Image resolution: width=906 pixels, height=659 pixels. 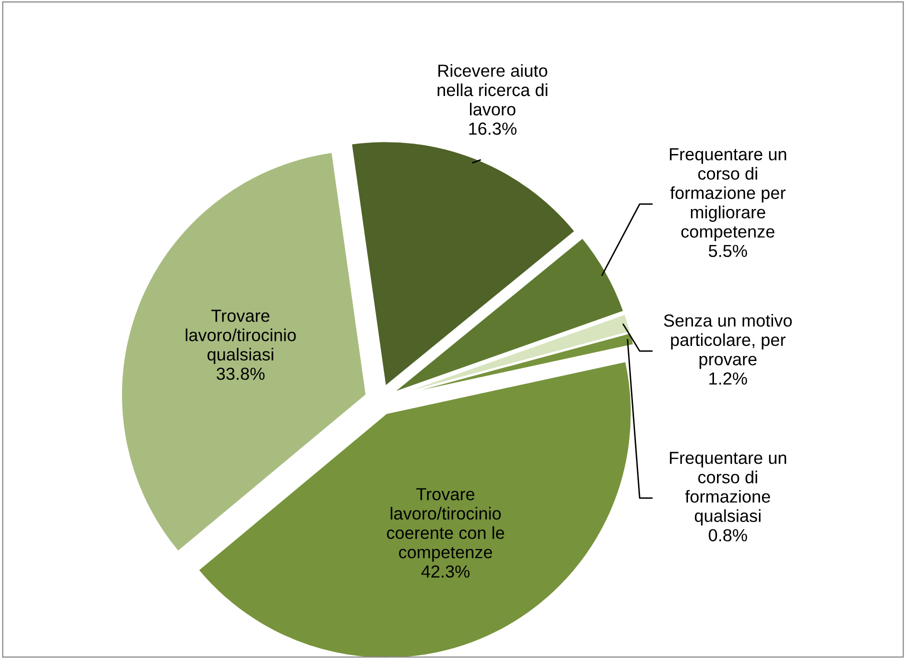 What do you see at coordinates (728, 341) in the screenshot?
I see `slice-label: Senza un motivo particolare, per provare` at bounding box center [728, 341].